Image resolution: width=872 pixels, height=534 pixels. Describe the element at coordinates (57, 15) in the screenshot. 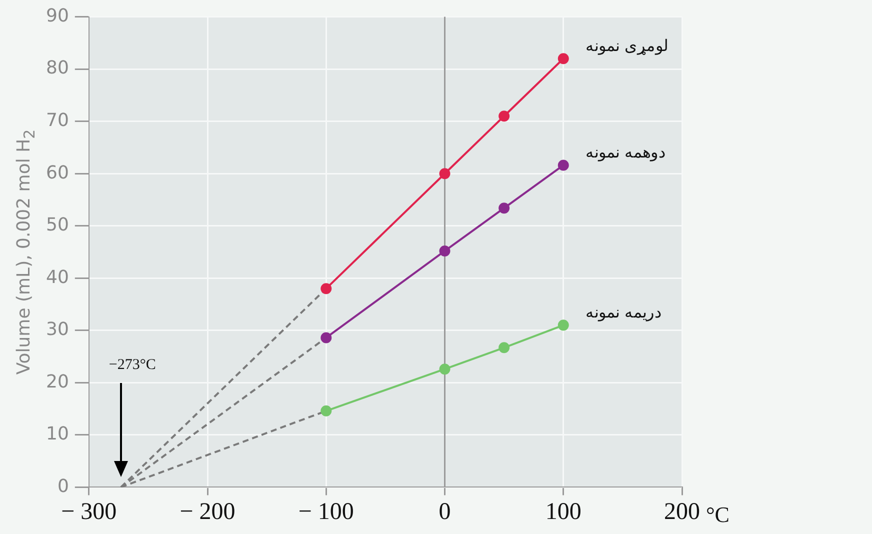

I see `y-tick-label: 90` at that location.